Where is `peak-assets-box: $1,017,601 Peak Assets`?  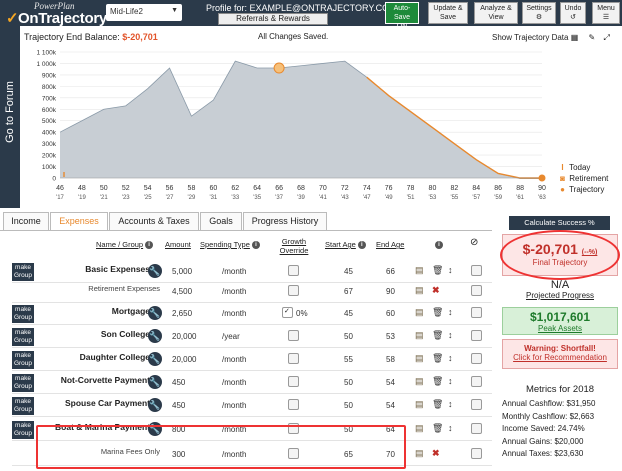 peak-assets-box: $1,017,601 Peak Assets is located at coordinates (560, 321).